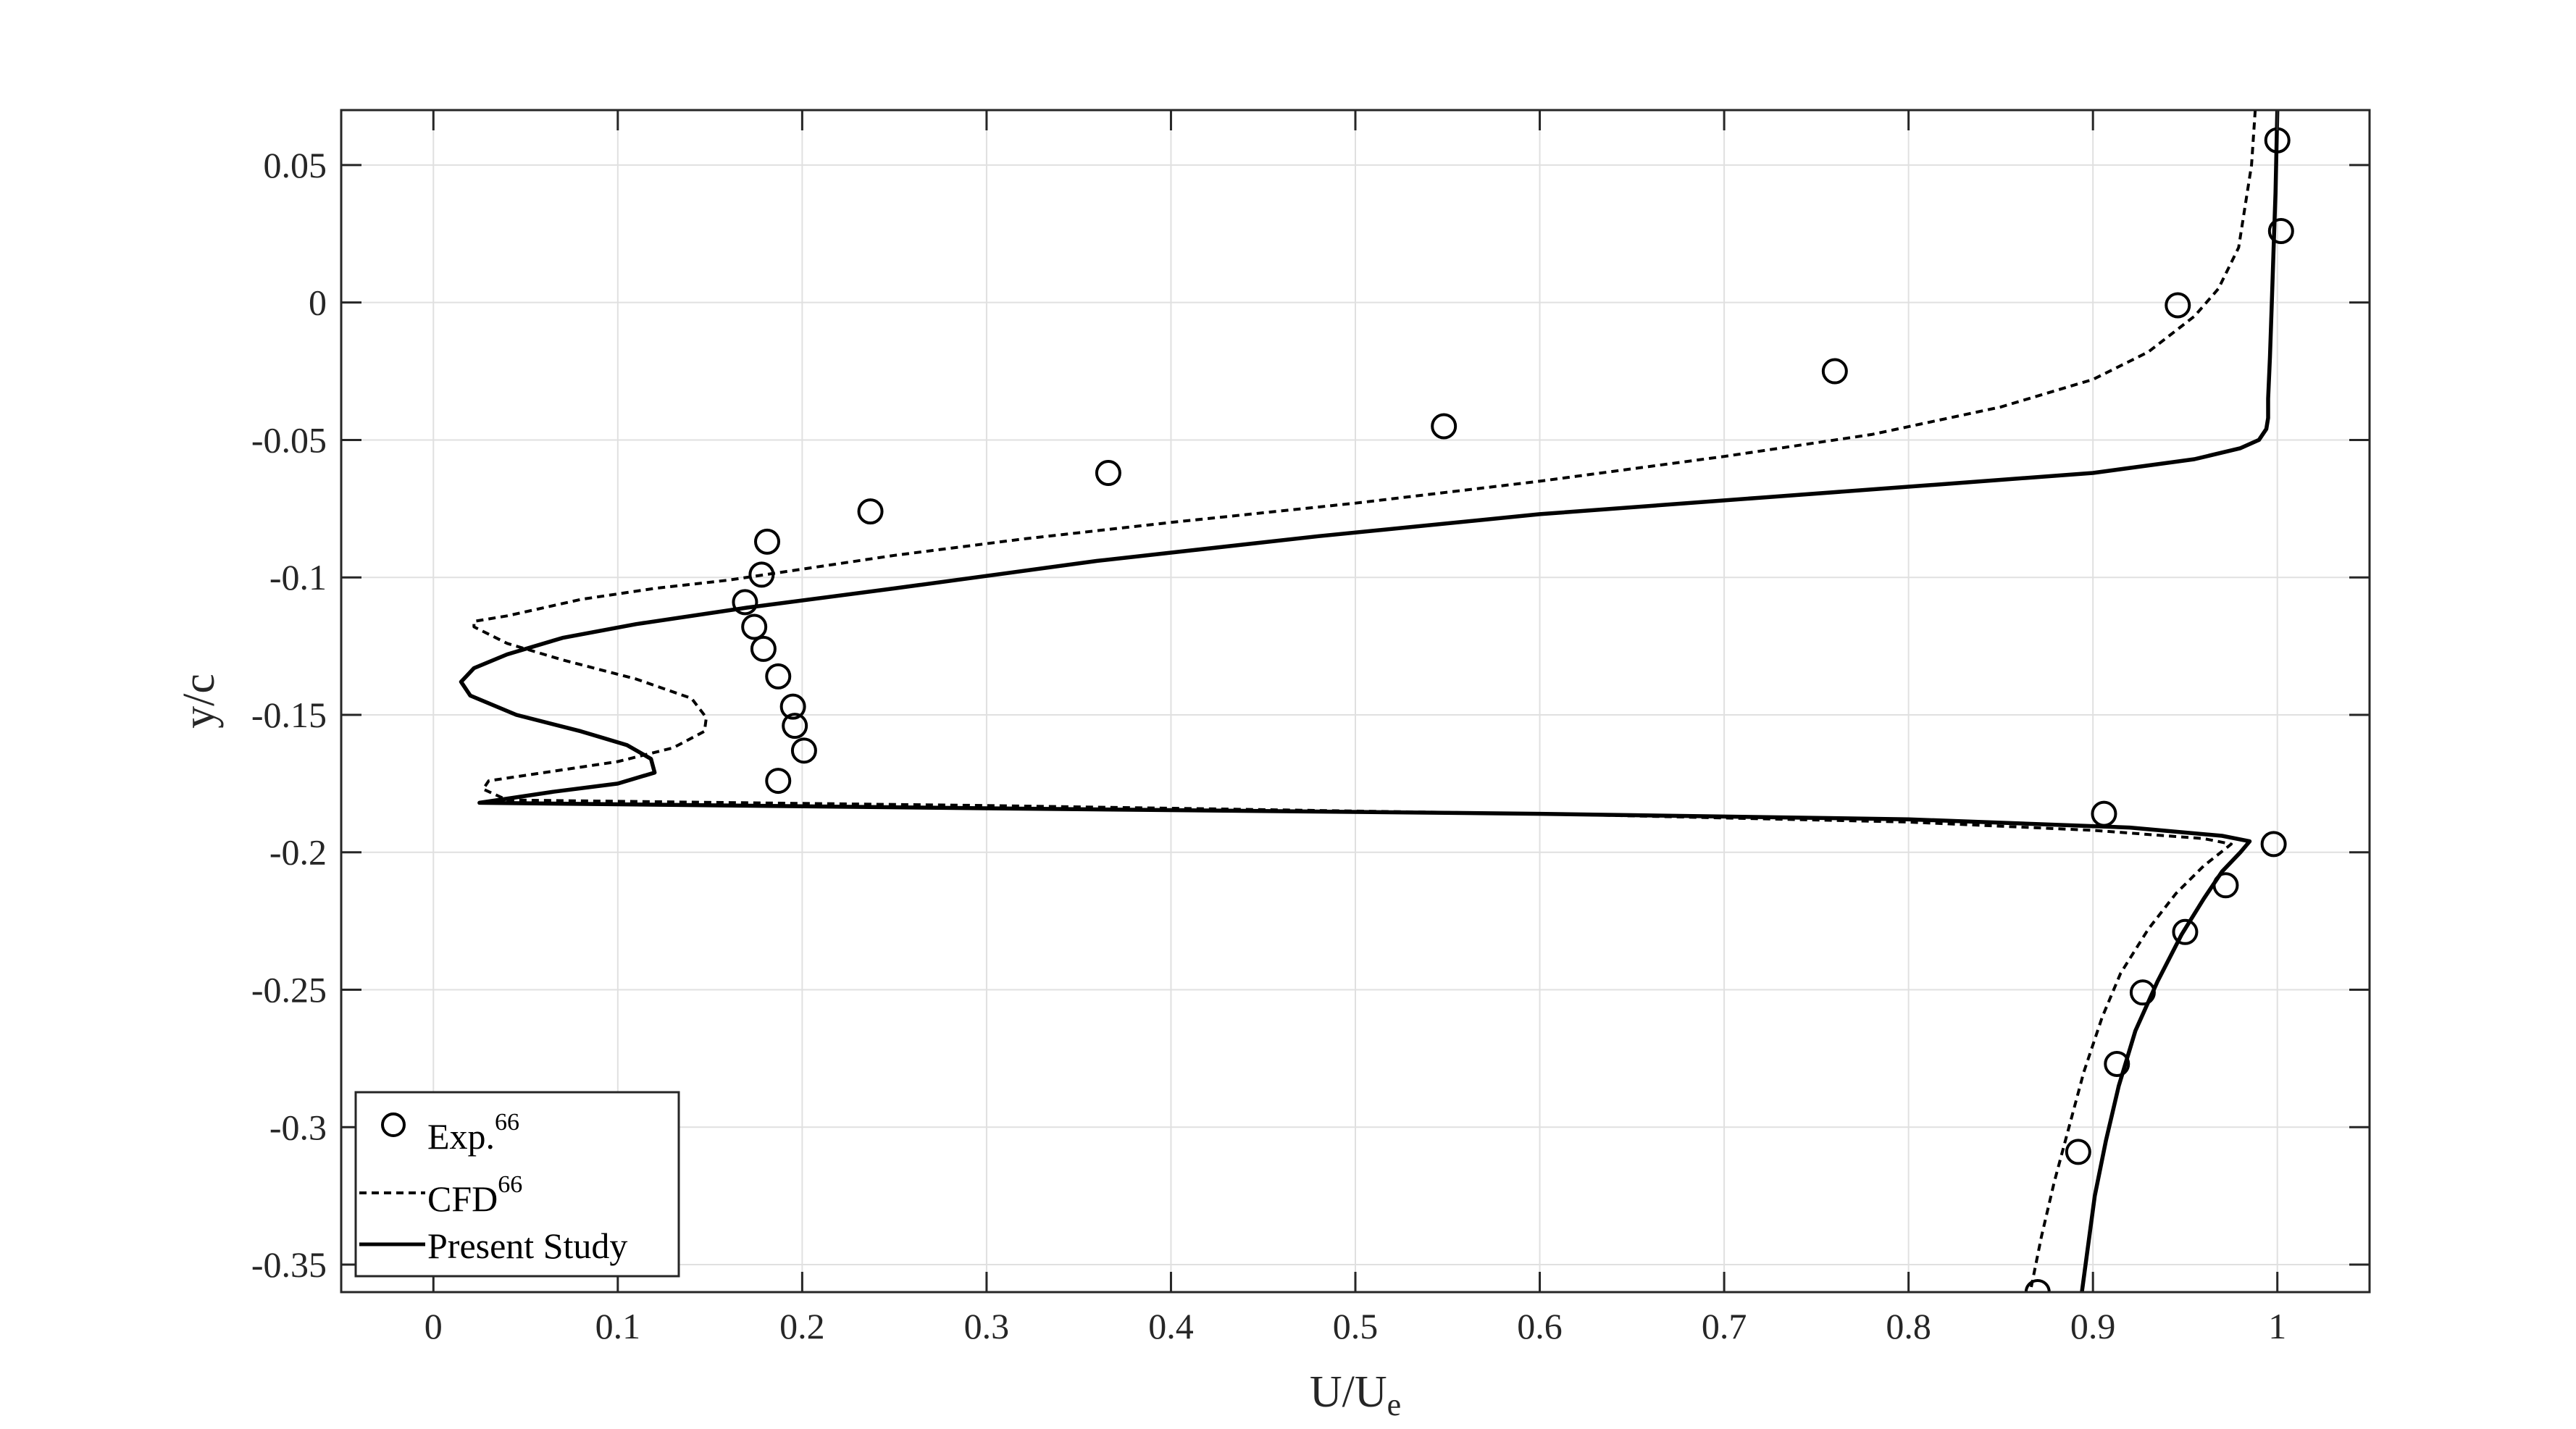 Image resolution: width=2576 pixels, height=1429 pixels. What do you see at coordinates (1724, 1326) in the screenshot?
I see `x-tick-label: 0.7` at bounding box center [1724, 1326].